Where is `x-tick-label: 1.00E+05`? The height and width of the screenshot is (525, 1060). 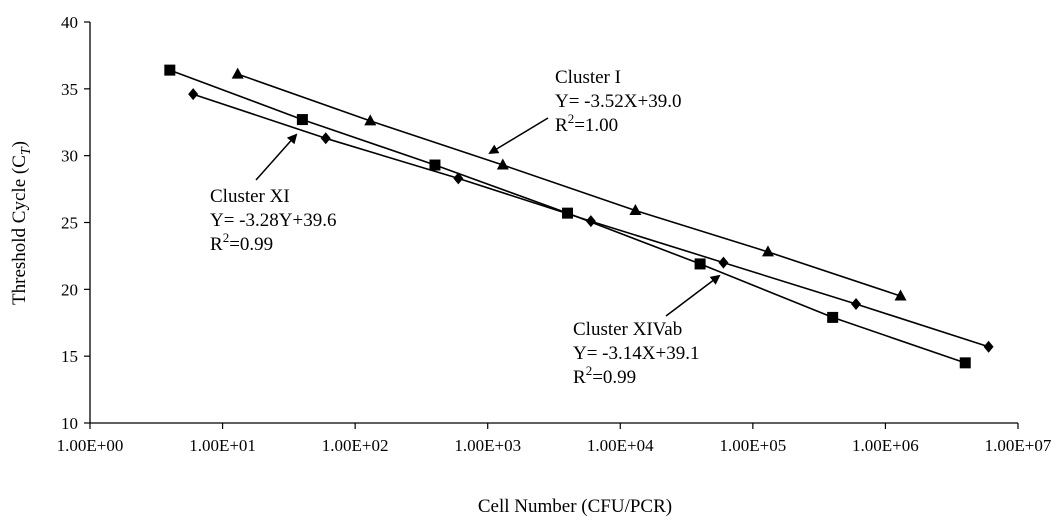 x-tick-label: 1.00E+05 is located at coordinates (752, 445).